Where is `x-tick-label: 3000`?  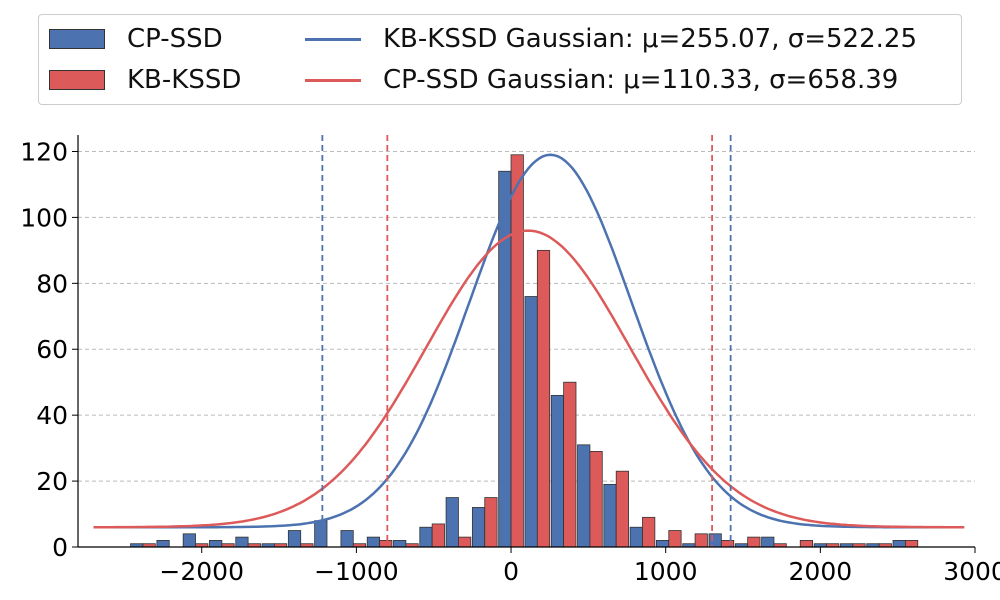
x-tick-label: 3000 is located at coordinates (971, 571).